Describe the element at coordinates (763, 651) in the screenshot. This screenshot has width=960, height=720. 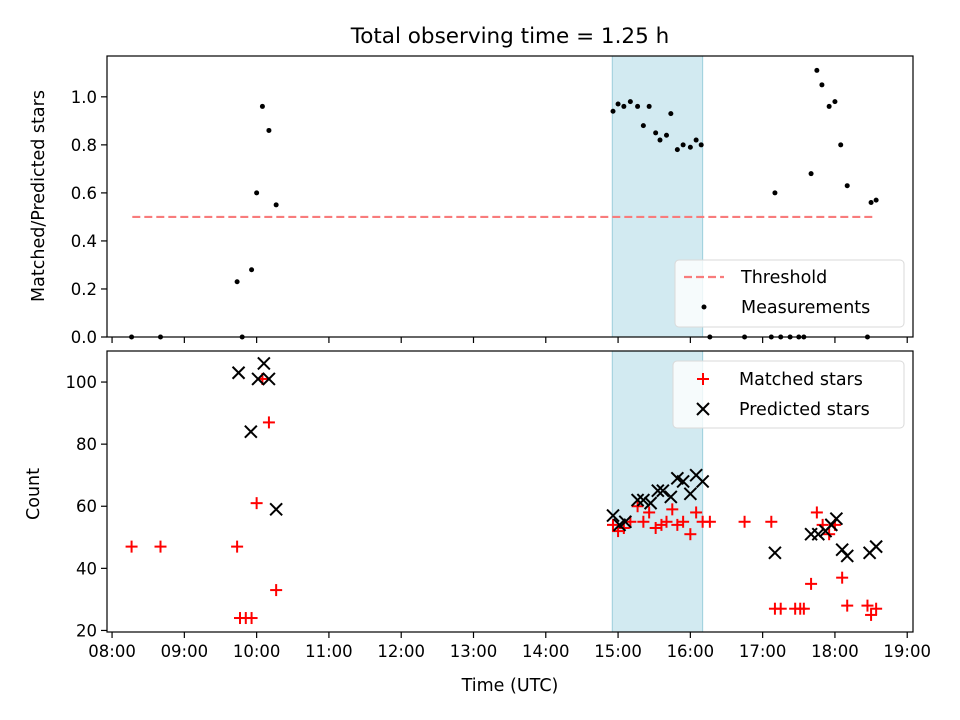
I see `x-tick-label: 17:00` at that location.